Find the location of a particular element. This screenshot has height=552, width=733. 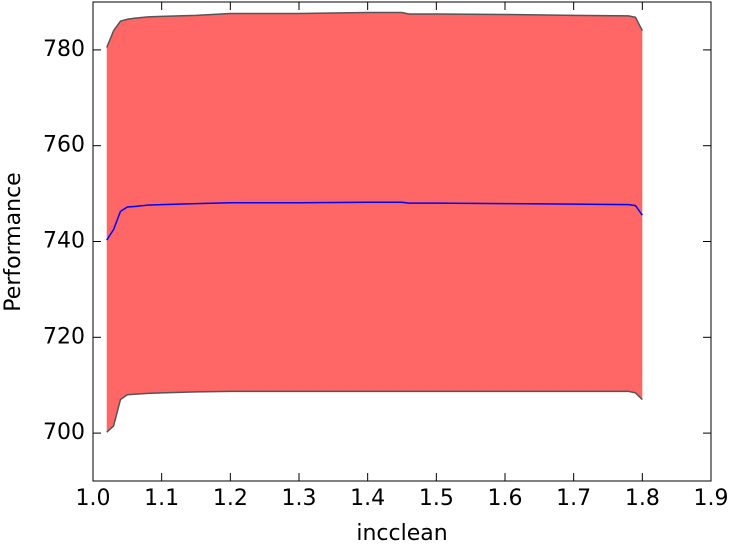

x-tick-label: 1.4 is located at coordinates (367, 498).